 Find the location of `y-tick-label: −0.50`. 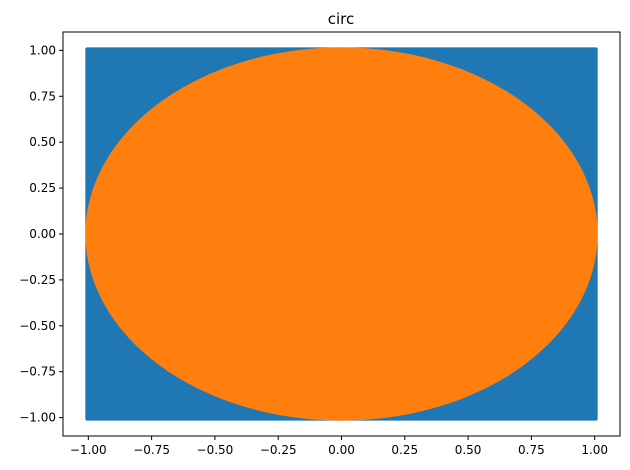

y-tick-label: −0.50 is located at coordinates (37, 326).